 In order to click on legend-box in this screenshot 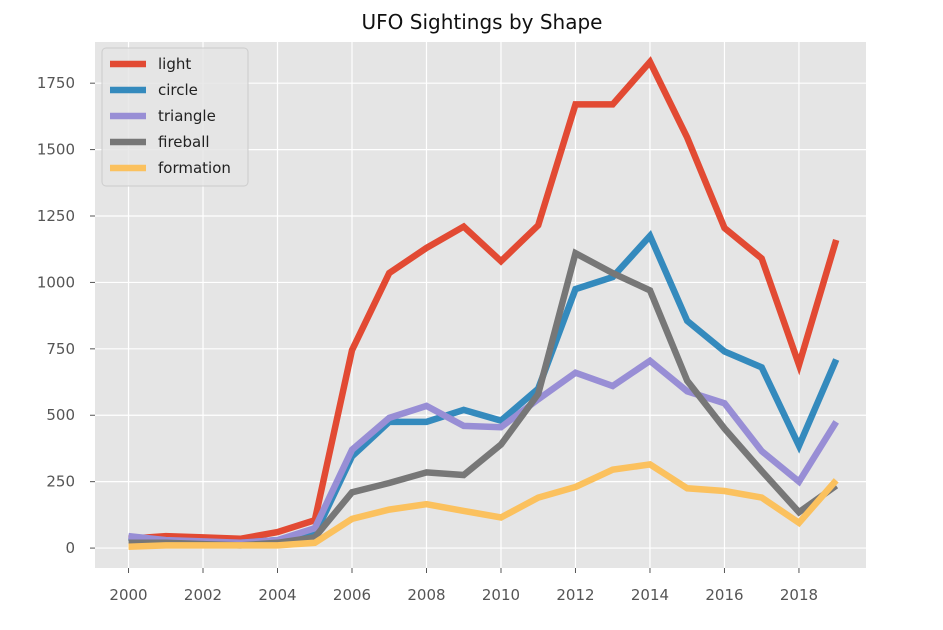, I will do `click(175, 117)`.